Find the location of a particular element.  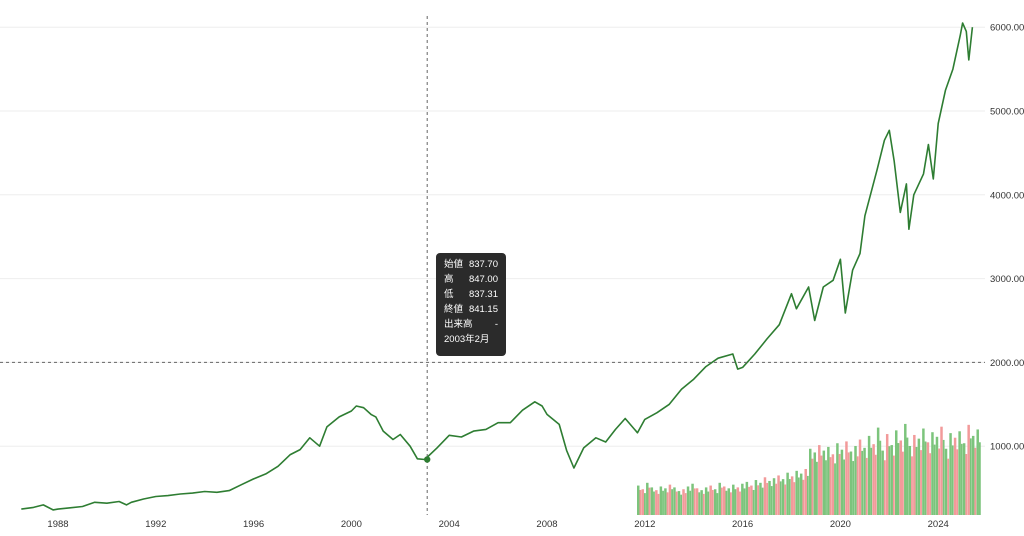

tooltip-low-row: 低 837.31 is located at coordinates (475, 294).